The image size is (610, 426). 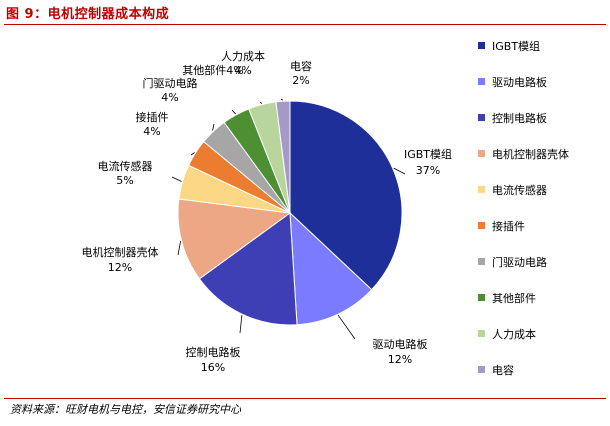 I want to click on legend-item-5: 电流传感器, so click(x=523, y=200).